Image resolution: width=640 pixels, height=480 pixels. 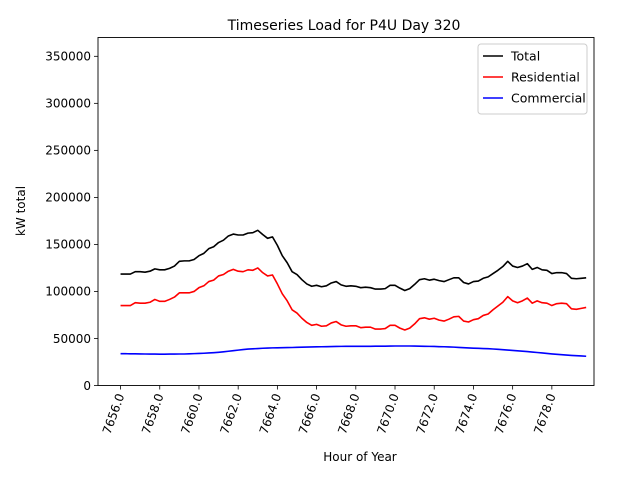 What do you see at coordinates (360, 457) in the screenshot?
I see `x-axis-label: Hour of Year` at bounding box center [360, 457].